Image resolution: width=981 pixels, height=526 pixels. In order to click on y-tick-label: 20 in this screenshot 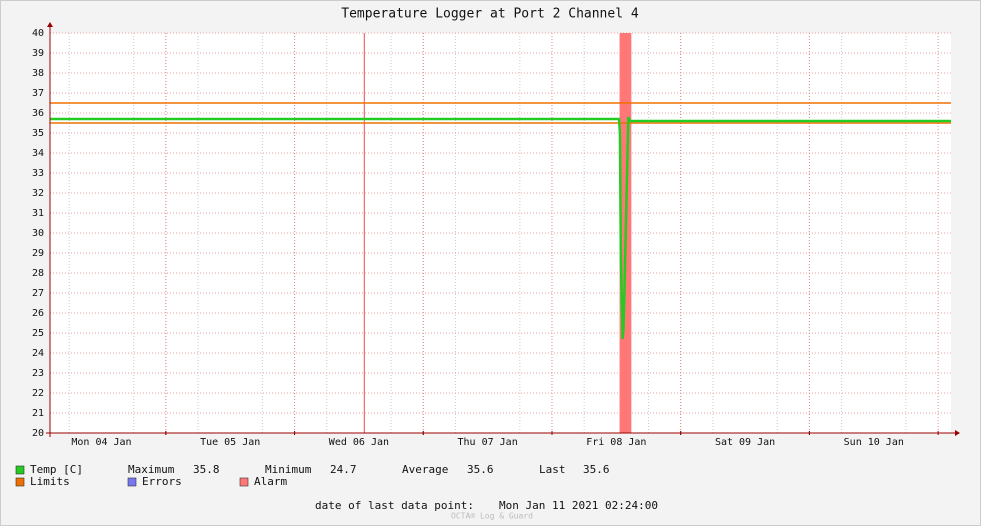, I will do `click(38, 433)`.